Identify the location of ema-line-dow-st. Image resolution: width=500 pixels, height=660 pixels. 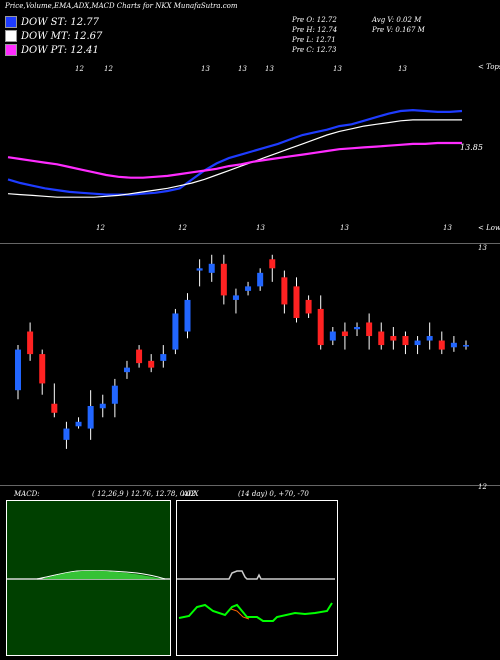
(235, 152).